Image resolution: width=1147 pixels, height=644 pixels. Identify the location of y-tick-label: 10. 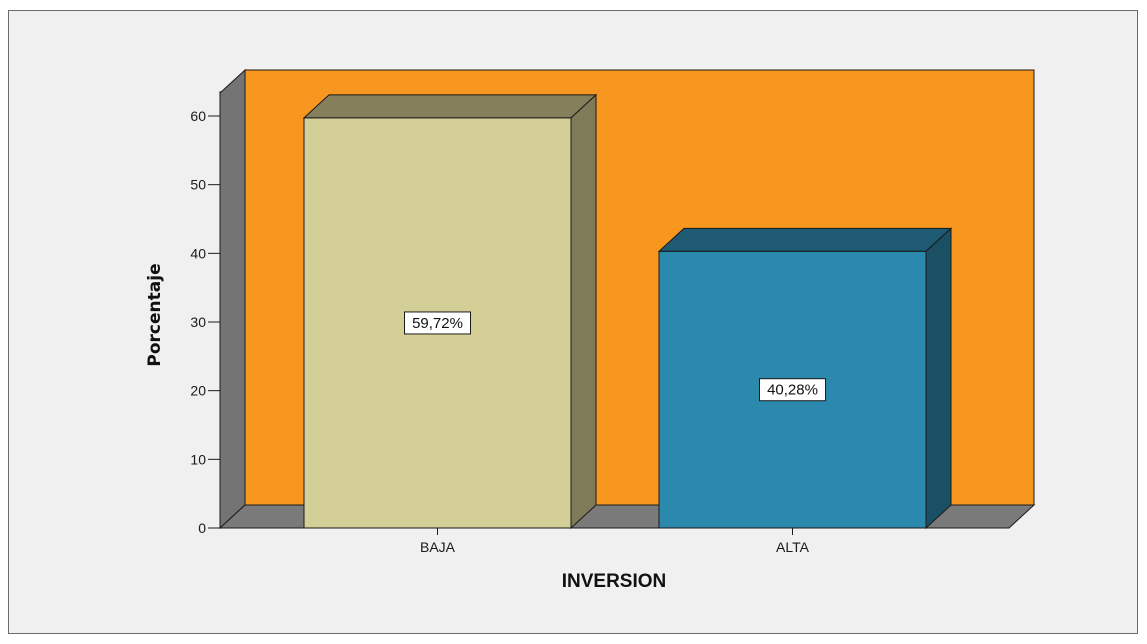
(198, 459).